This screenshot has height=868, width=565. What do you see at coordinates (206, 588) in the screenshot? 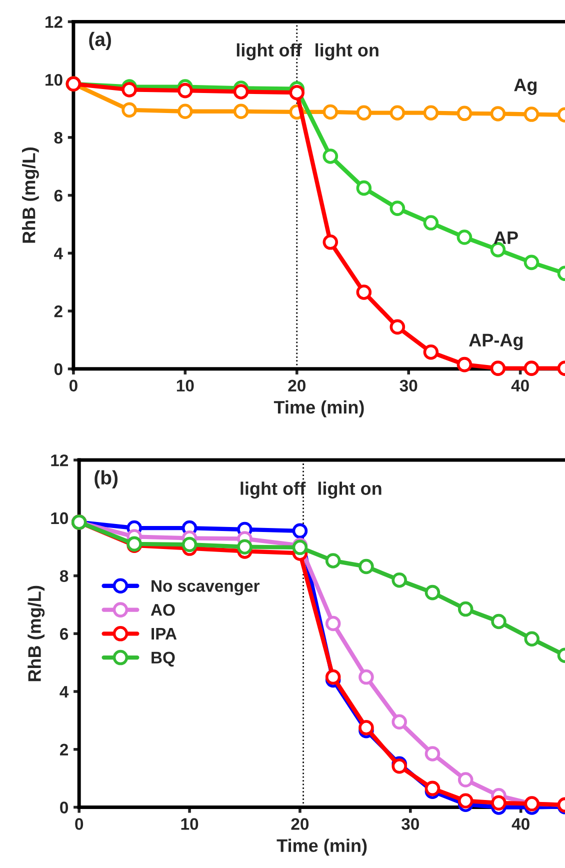
I see `legend-label: No scavenger` at bounding box center [206, 588].